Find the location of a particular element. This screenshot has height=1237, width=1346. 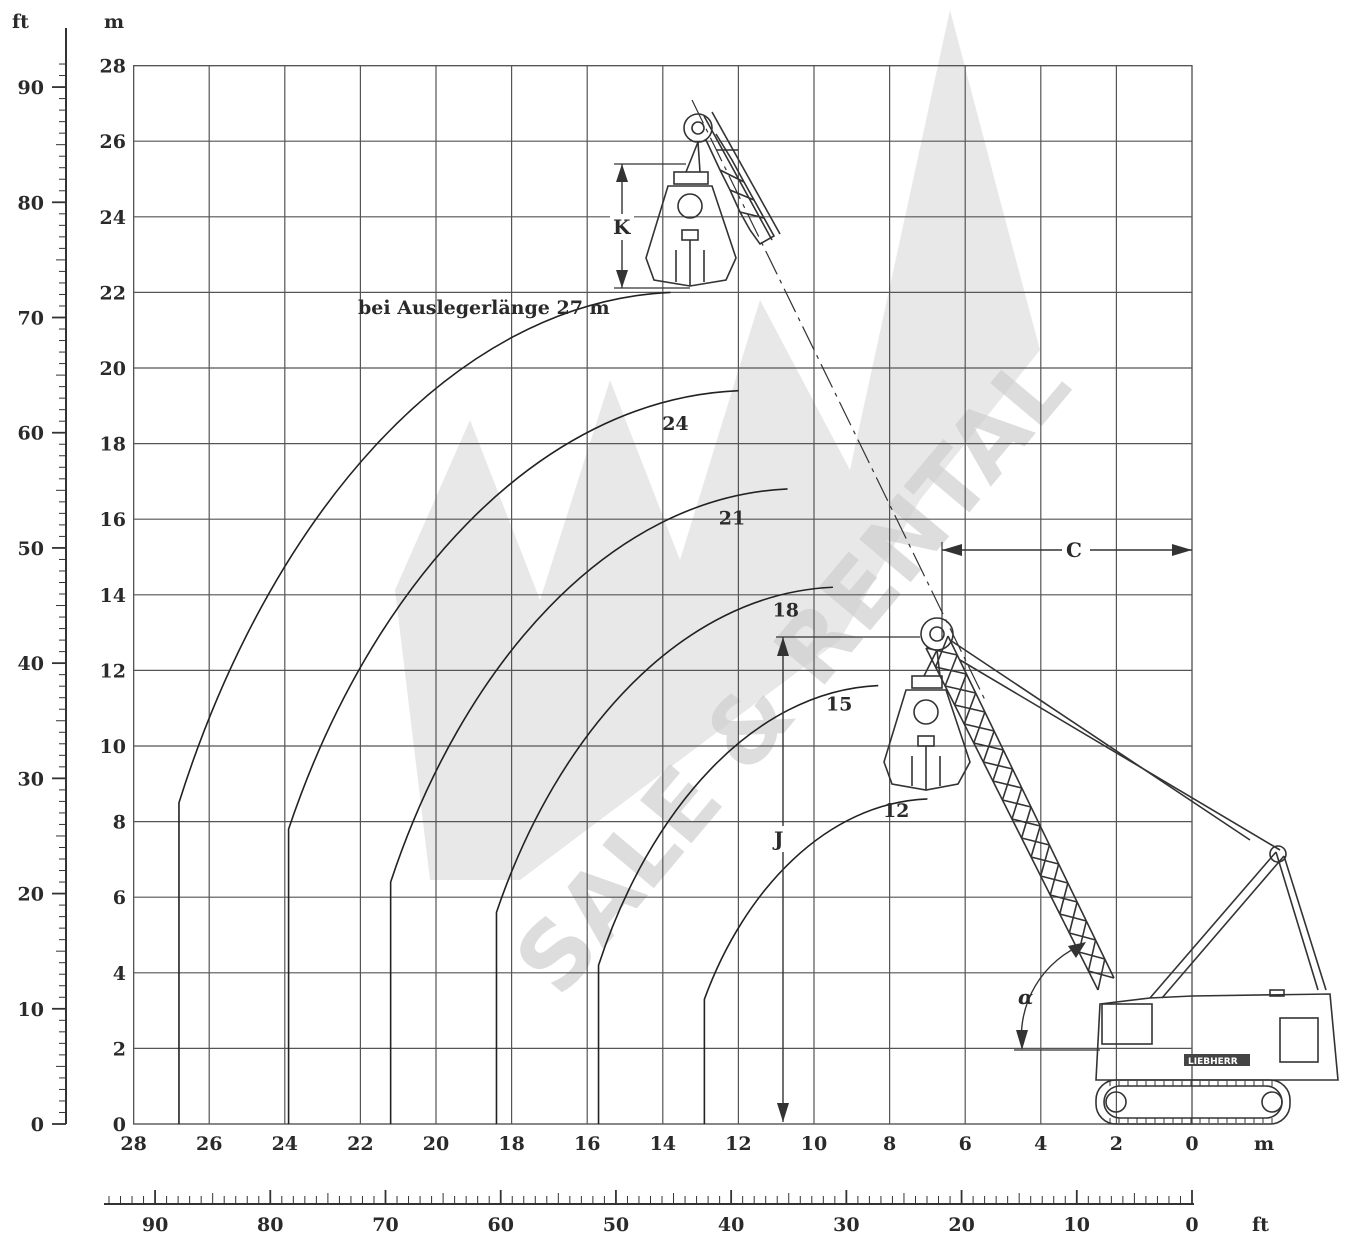

left-m-tick-label: 6 is located at coordinates (119, 898).